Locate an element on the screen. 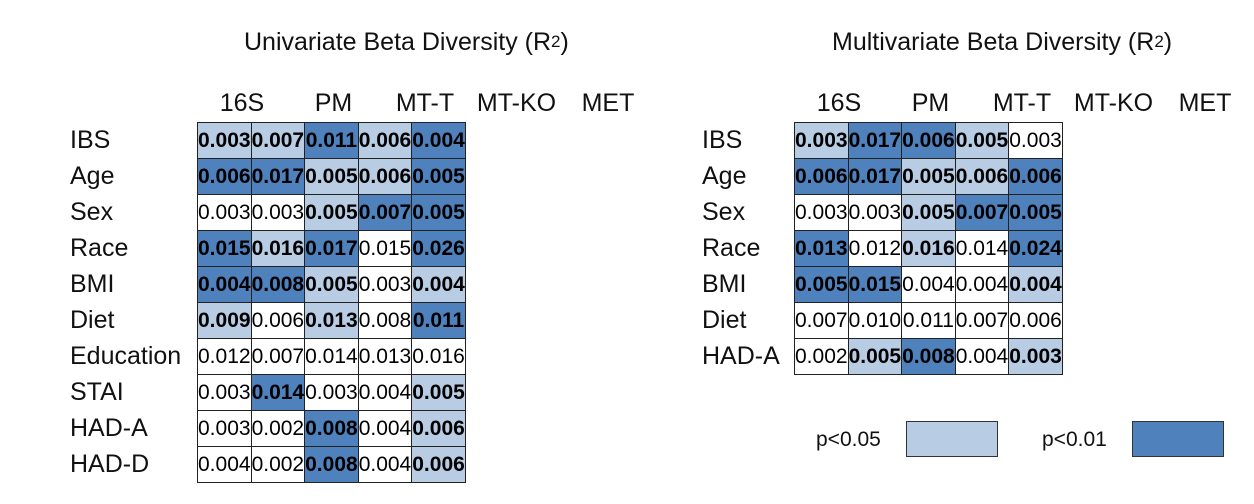  table-row: 0.003 0.017 0.006 0.005 0.003 is located at coordinates (928, 140).